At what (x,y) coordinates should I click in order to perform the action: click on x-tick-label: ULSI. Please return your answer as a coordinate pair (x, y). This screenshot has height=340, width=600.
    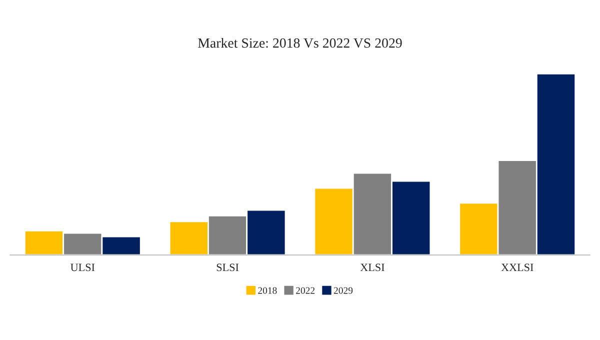
    Looking at the image, I should click on (82, 268).